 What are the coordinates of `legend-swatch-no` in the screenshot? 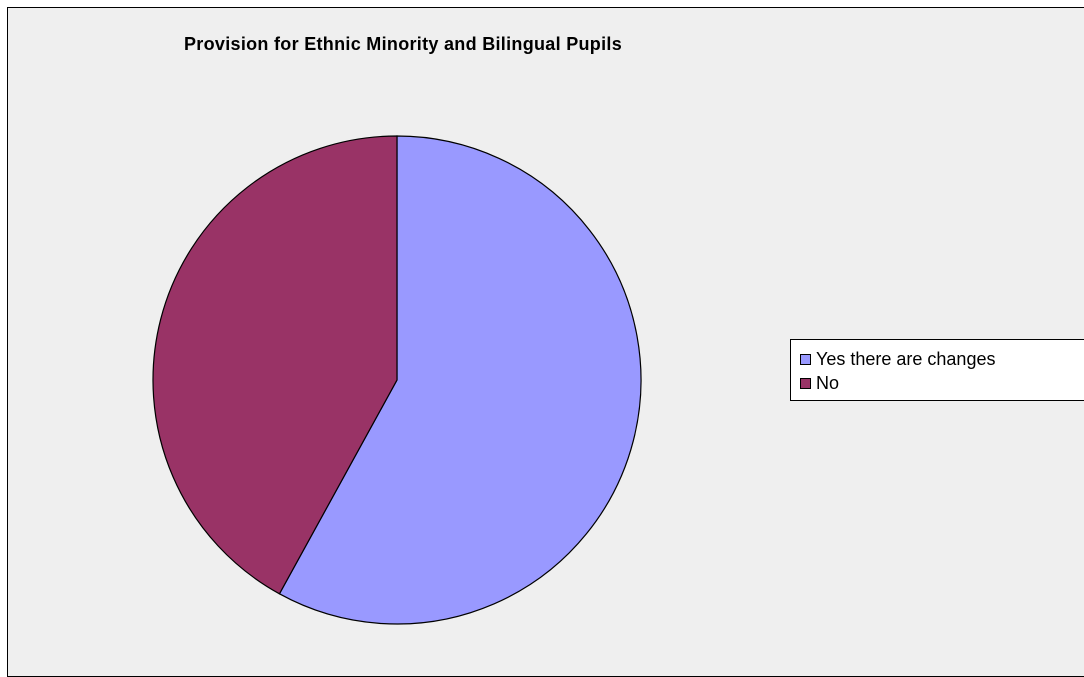 It's located at (805, 383).